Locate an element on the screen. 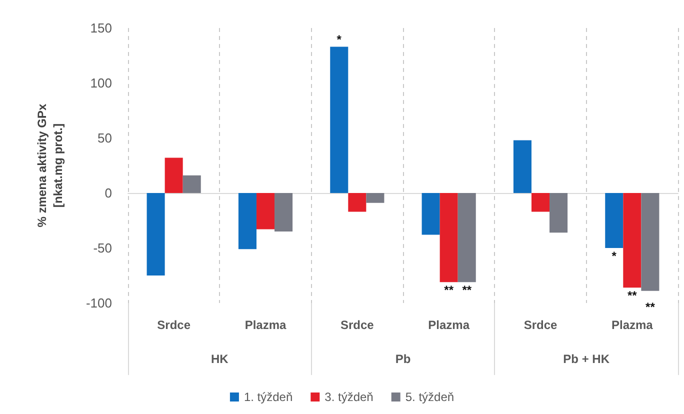  legend-label: 5. týždeň is located at coordinates (429, 397).